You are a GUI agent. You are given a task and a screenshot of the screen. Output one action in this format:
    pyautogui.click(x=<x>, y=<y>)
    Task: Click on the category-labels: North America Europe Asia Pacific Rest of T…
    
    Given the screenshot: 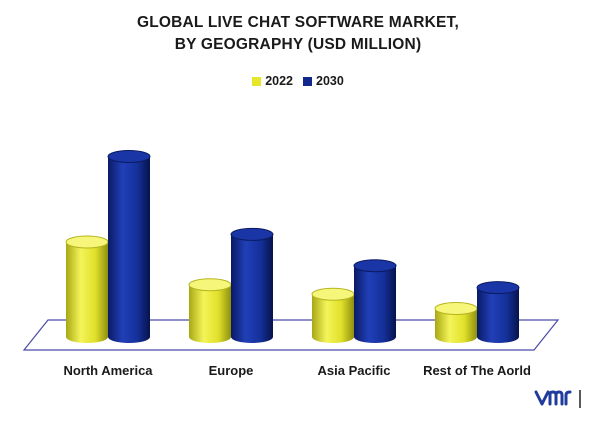 What is the action you would take?
    pyautogui.click(x=297, y=370)
    